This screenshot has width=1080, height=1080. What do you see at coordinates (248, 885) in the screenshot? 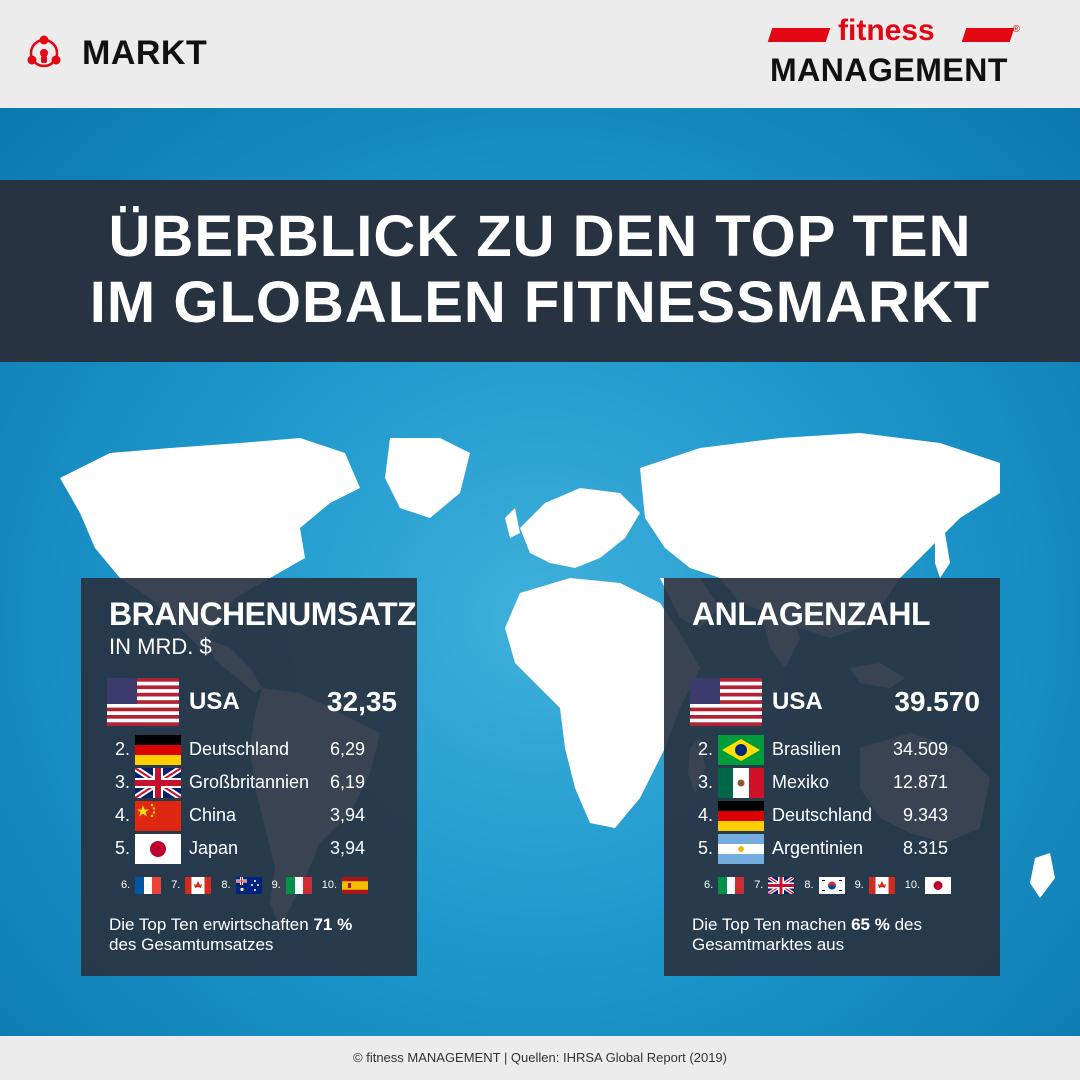
I see `australia-flag-icon` at bounding box center [248, 885].